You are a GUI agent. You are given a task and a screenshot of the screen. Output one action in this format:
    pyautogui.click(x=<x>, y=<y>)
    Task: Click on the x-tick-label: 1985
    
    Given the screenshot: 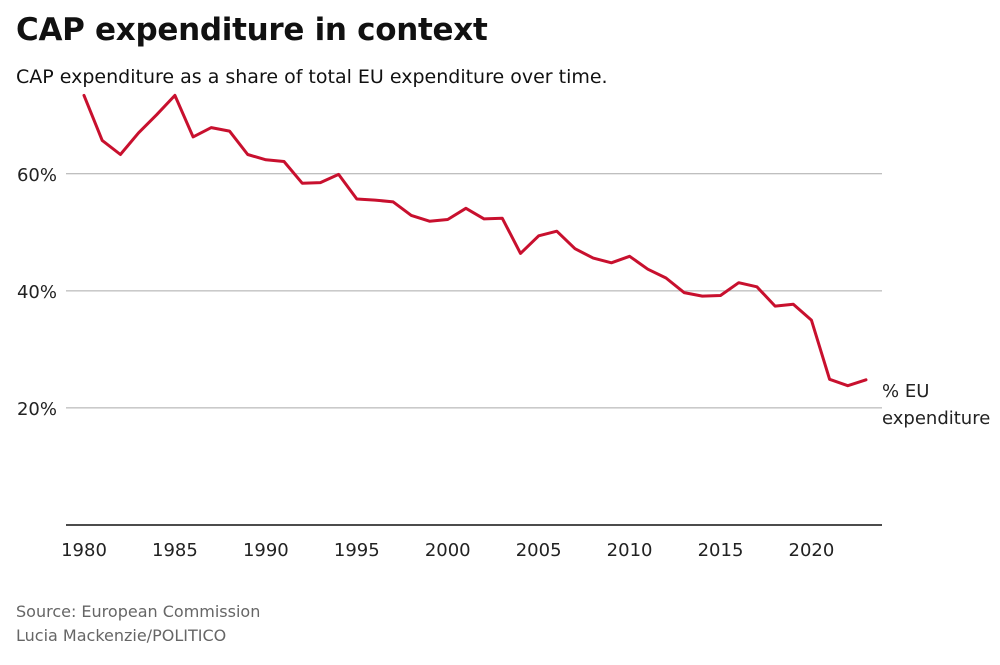 What is the action you would take?
    pyautogui.click(x=175, y=550)
    